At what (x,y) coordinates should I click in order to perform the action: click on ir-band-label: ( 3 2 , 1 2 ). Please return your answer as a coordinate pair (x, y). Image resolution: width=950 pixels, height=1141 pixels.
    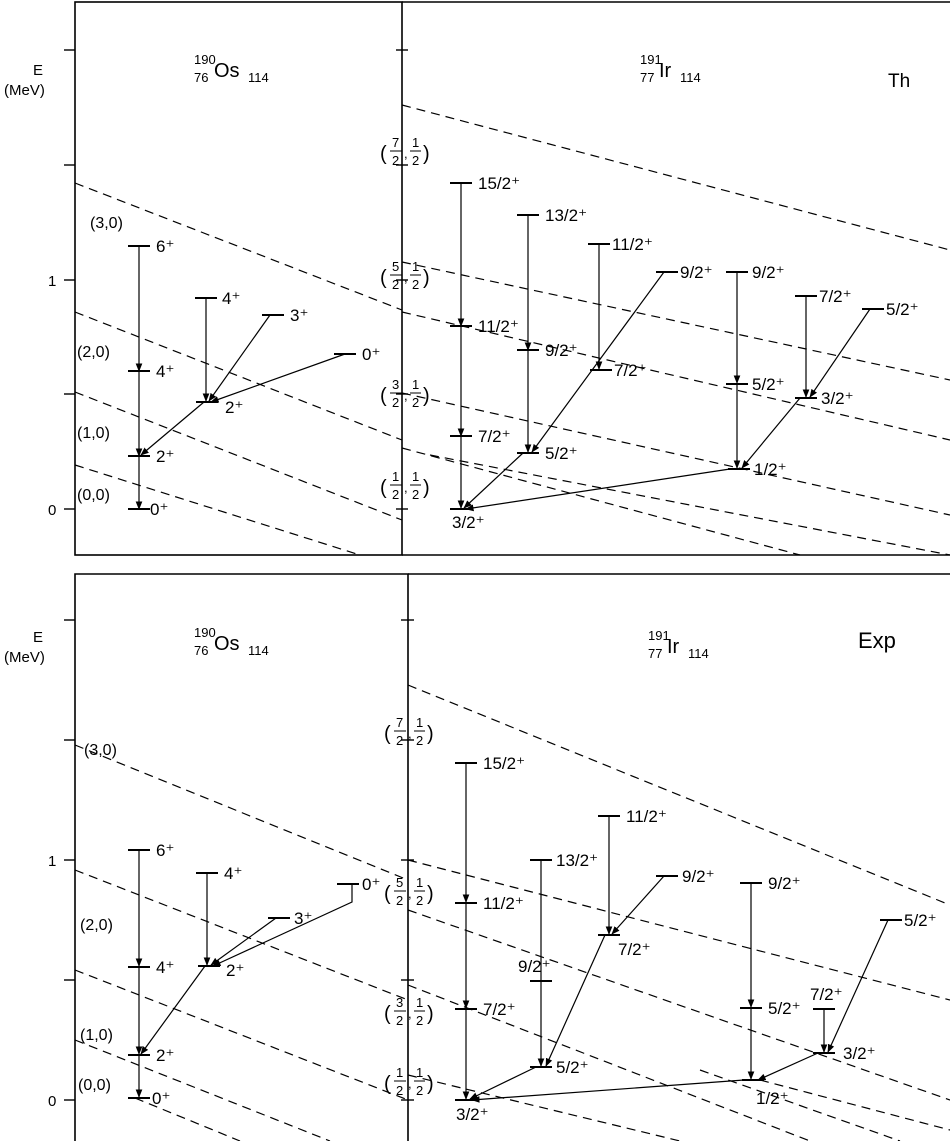
    Looking at the image, I should click on (409, 1011).